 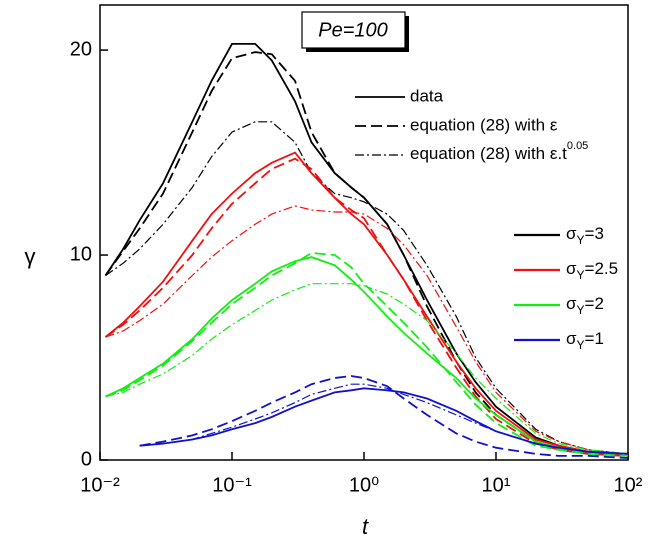 I want to click on x-tick-label: 10⁻², so click(x=100, y=485).